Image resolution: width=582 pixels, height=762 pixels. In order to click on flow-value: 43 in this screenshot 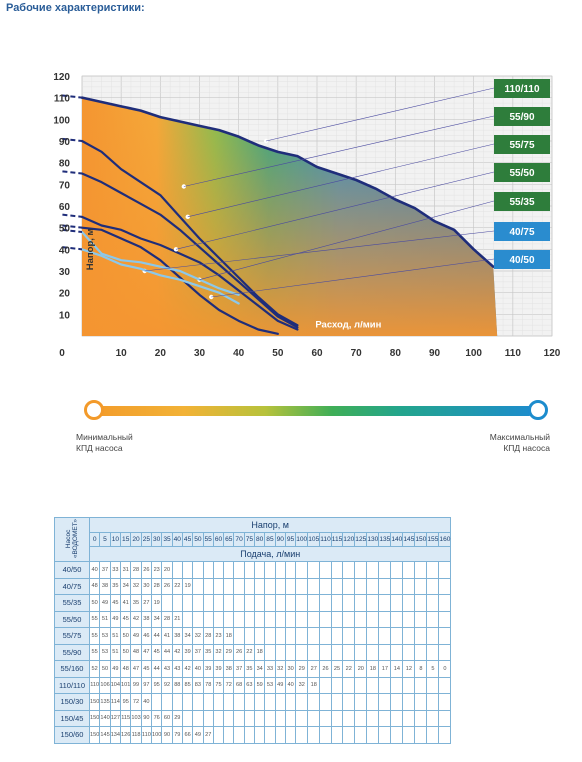, I will do `click(177, 669)`.